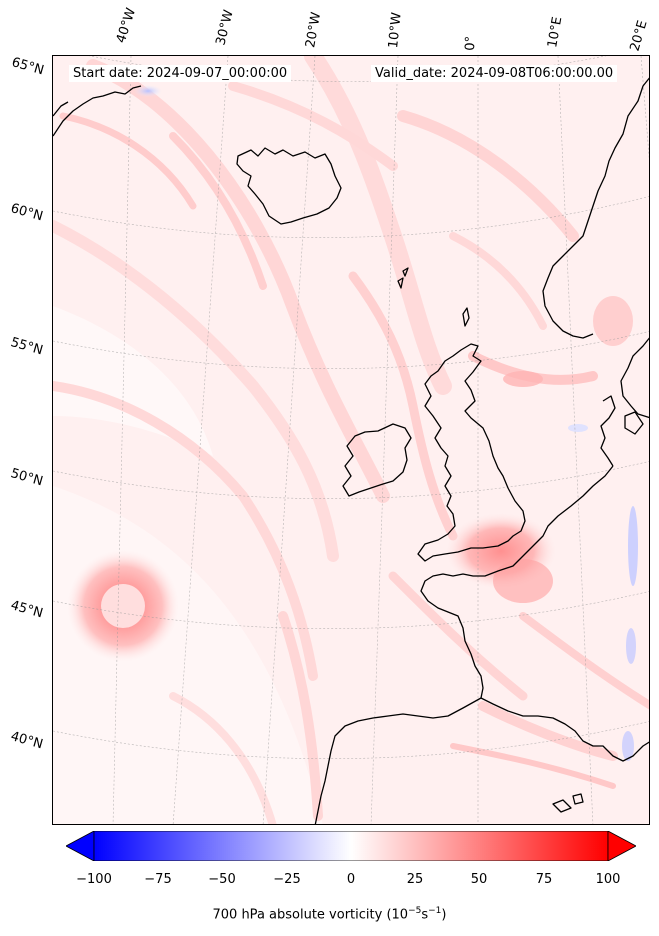 The width and height of the screenshot is (659, 936). I want to click on colorbar-tick: −25, so click(287, 879).